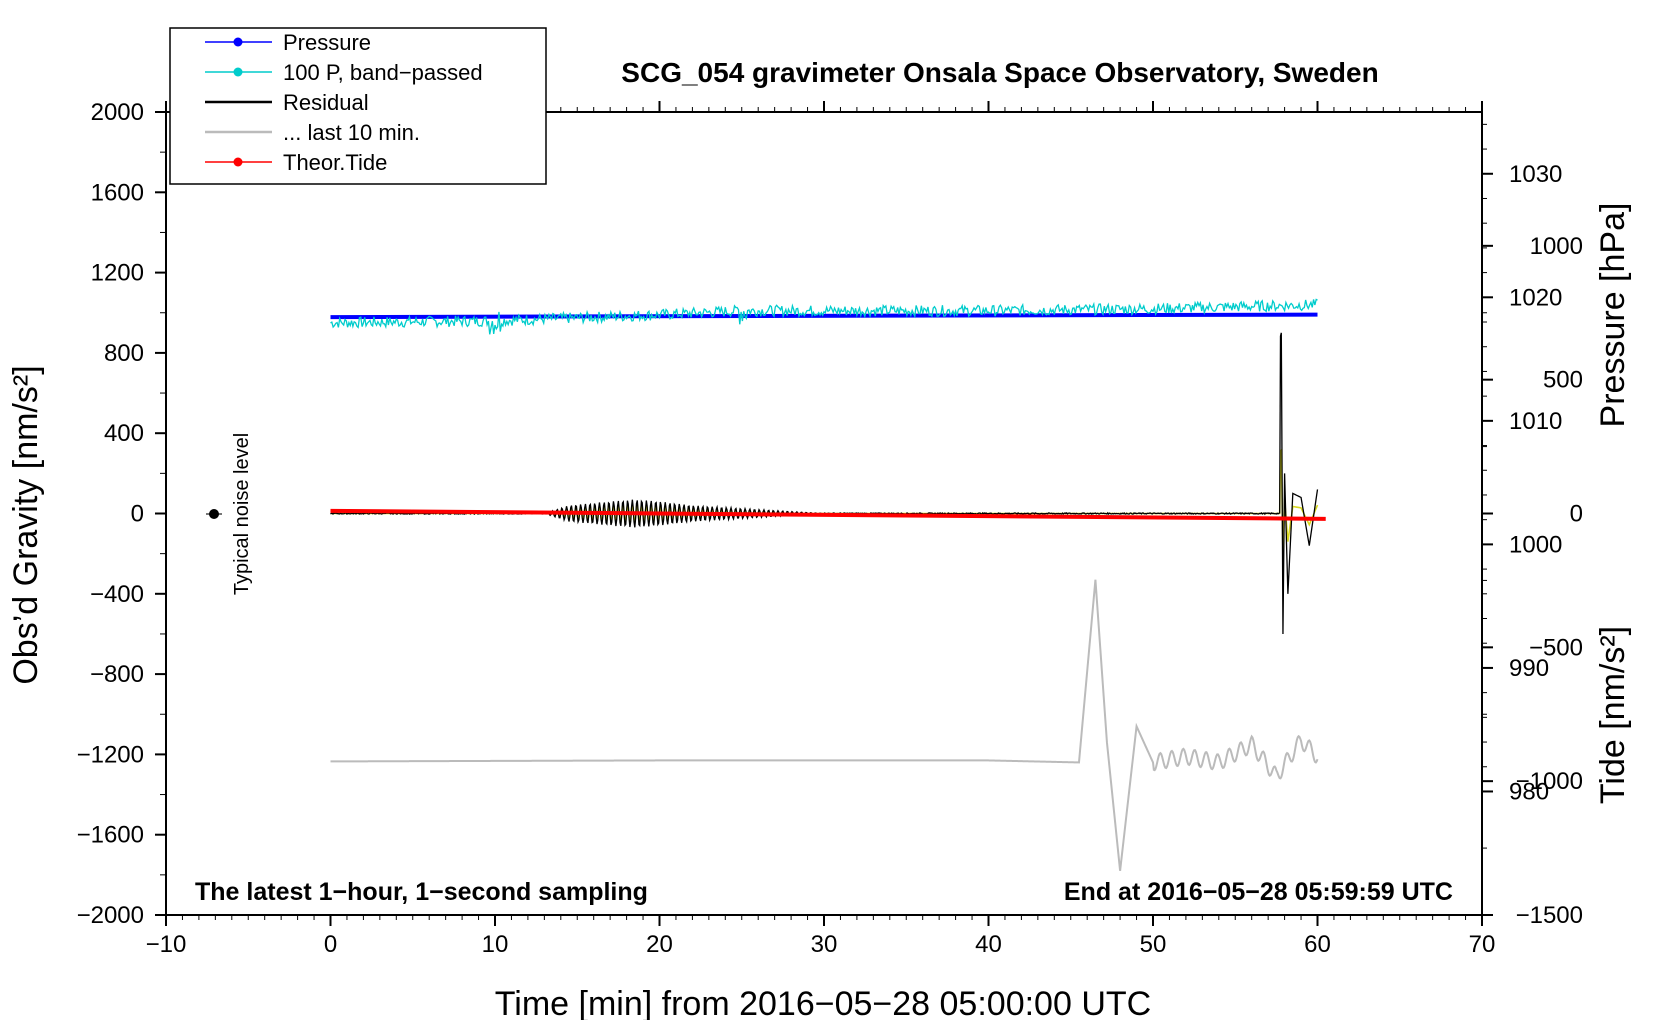 The height and width of the screenshot is (1020, 1660). Describe the element at coordinates (1317, 944) in the screenshot. I see `x-tick-label: 60` at that location.